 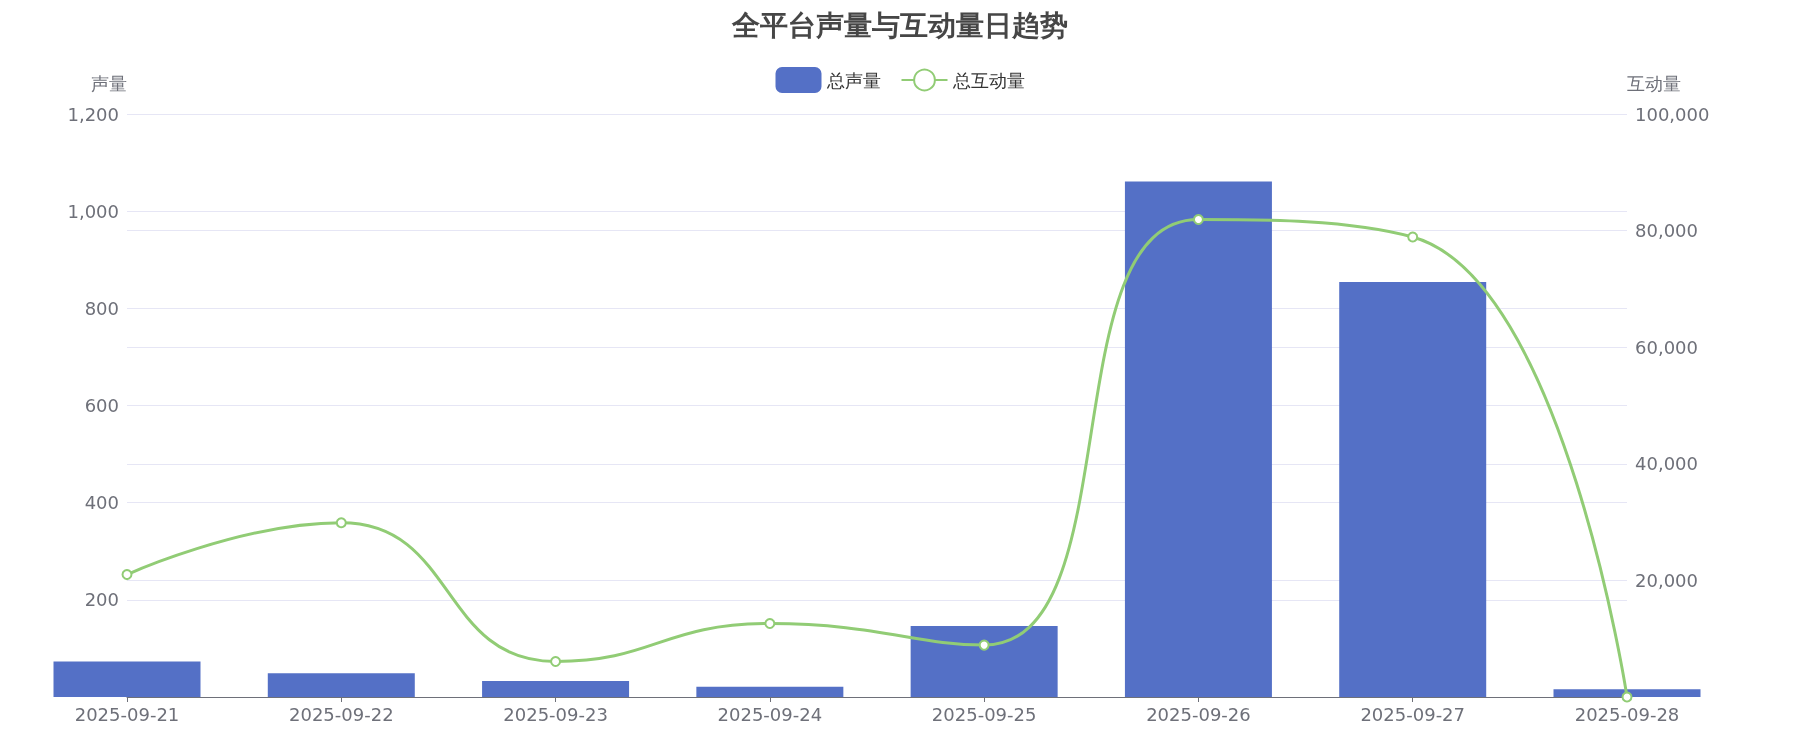 What do you see at coordinates (93, 211) in the screenshot?
I see `y-tick-label: 1,000` at bounding box center [93, 211].